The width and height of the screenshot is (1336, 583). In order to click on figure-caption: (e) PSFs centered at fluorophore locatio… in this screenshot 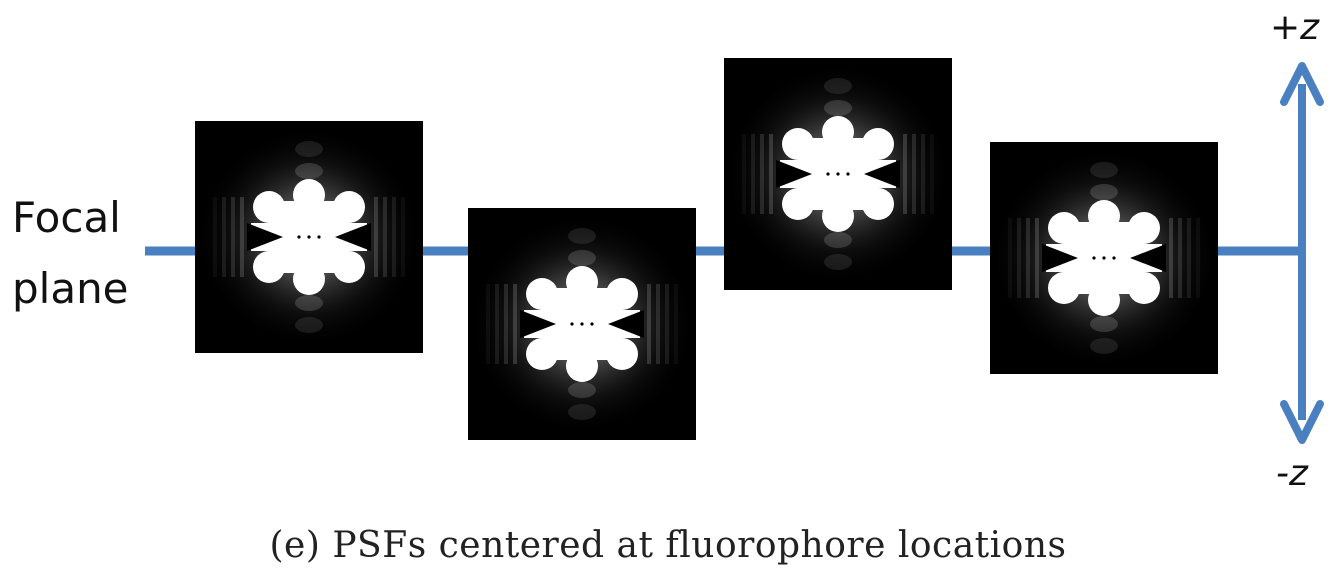, I will do `click(668, 545)`.